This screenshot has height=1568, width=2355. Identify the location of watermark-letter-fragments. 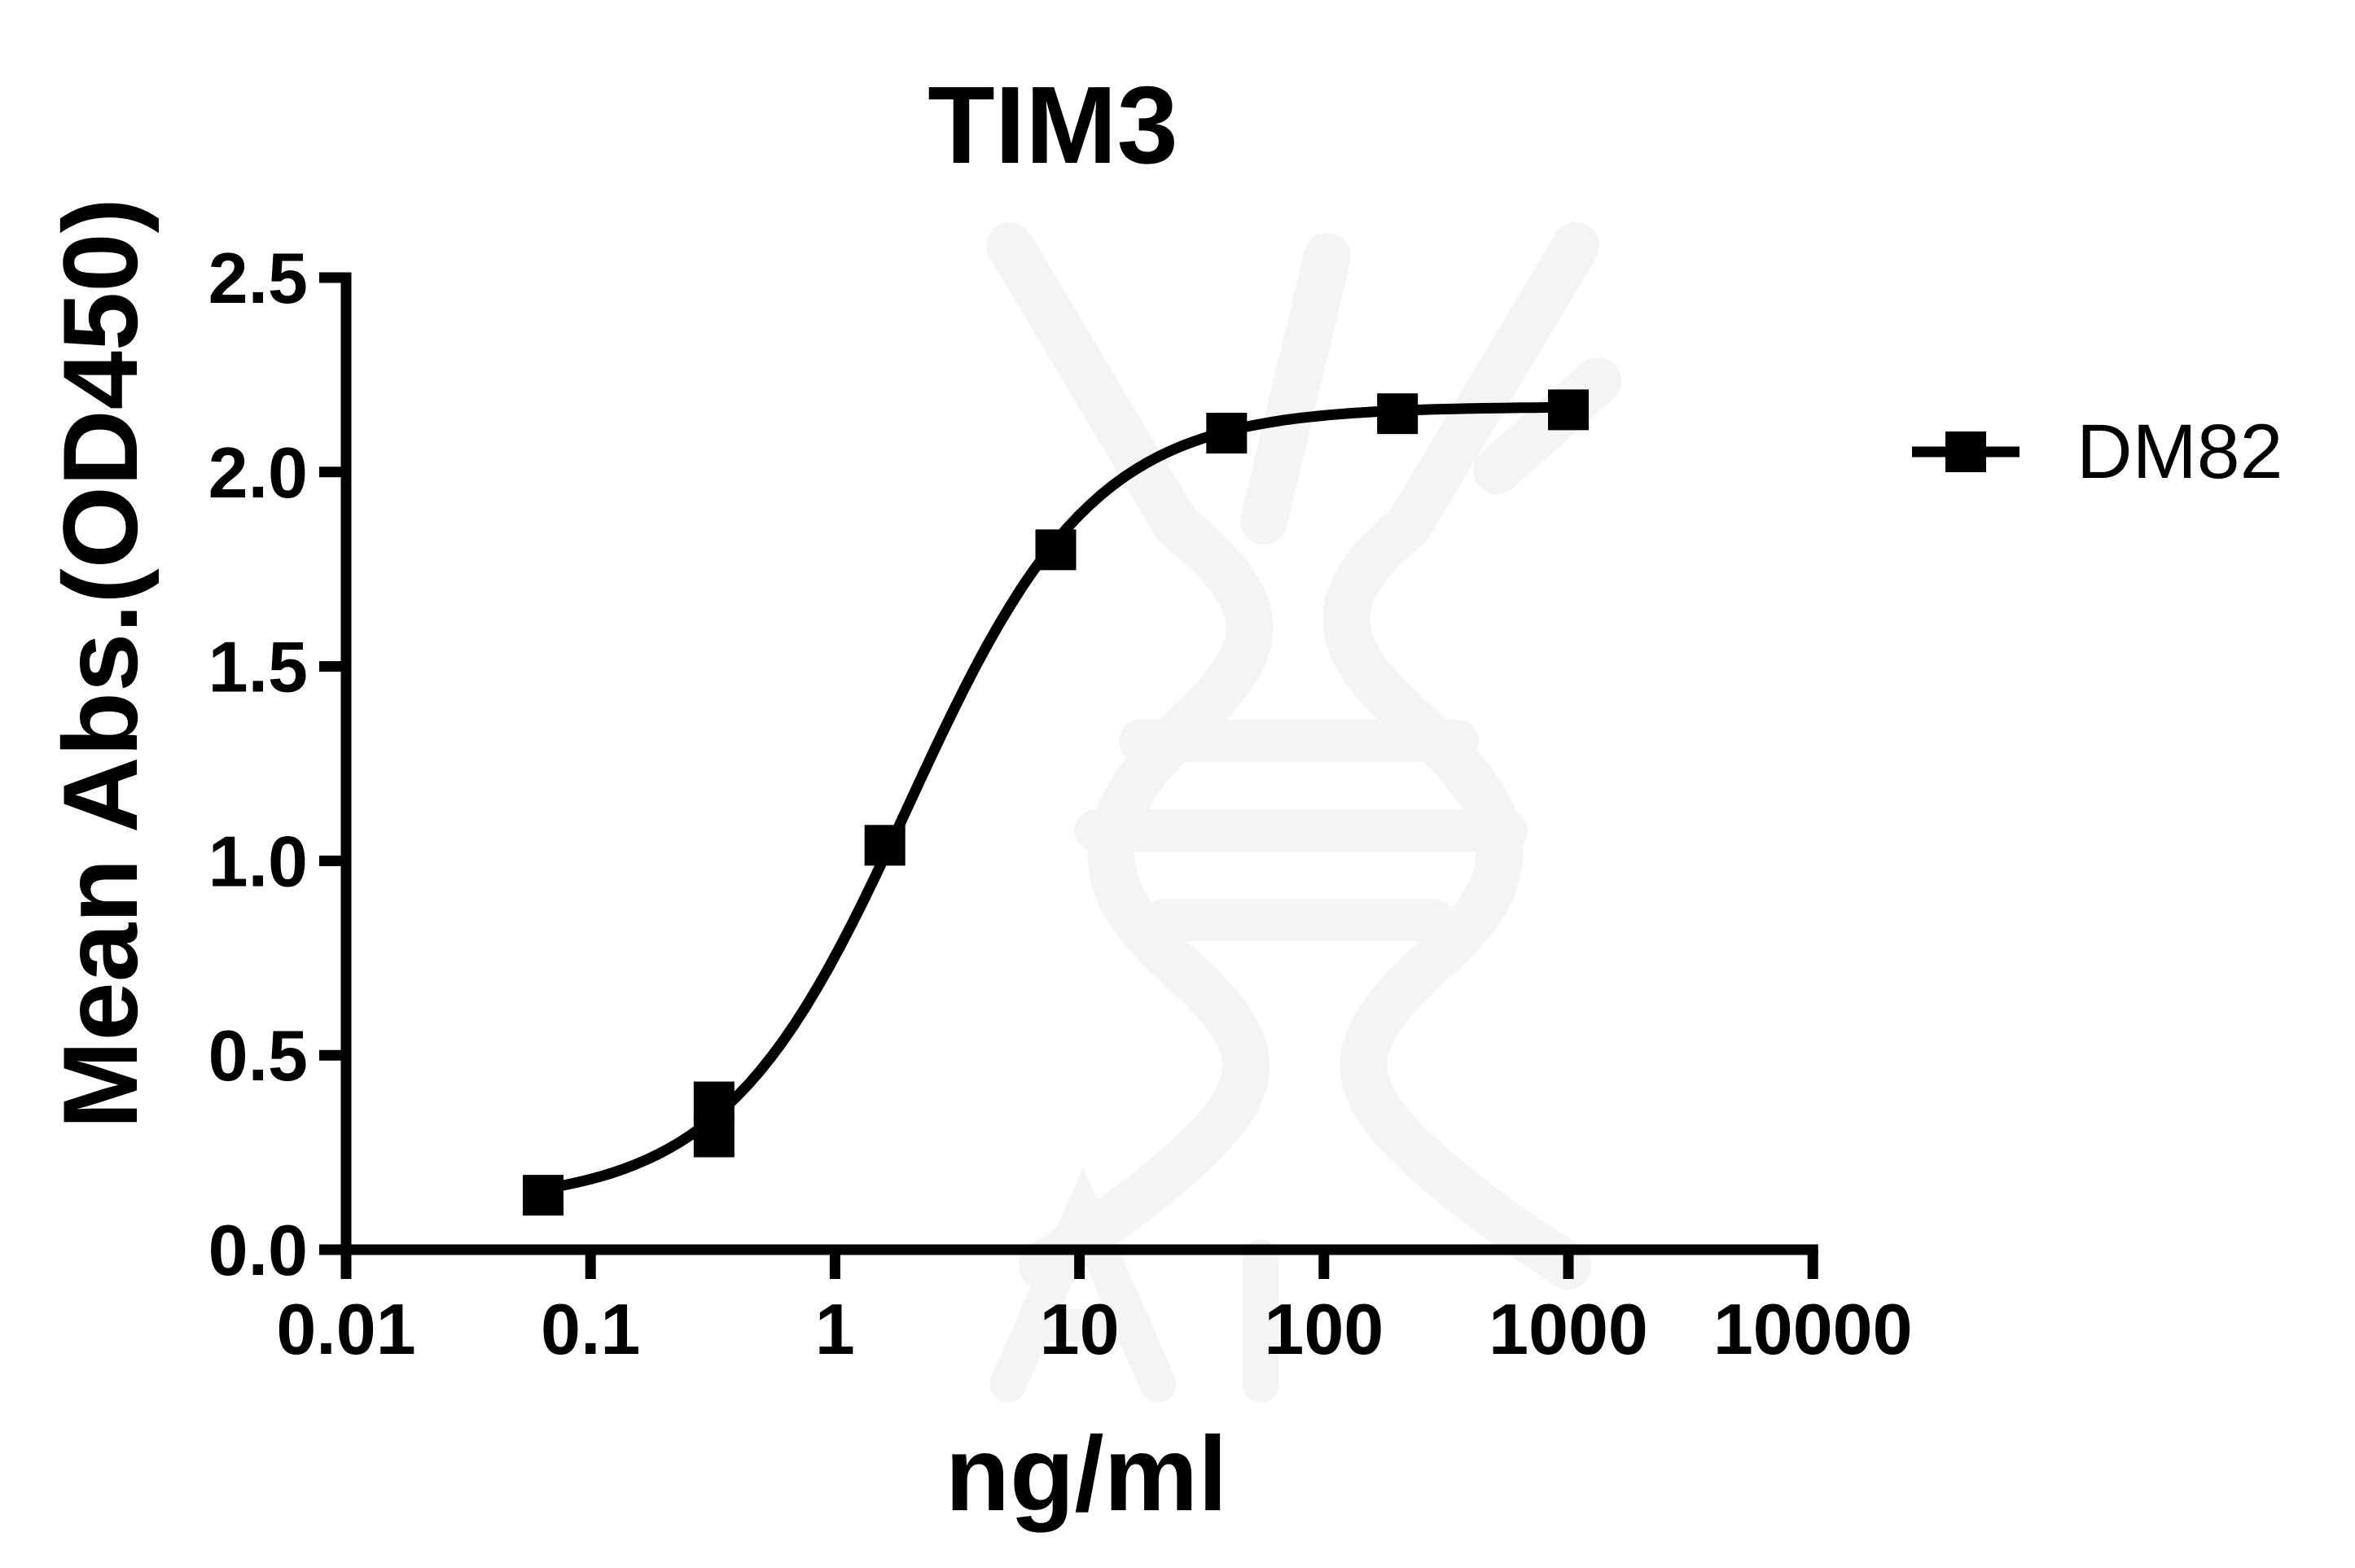
(1134, 1285).